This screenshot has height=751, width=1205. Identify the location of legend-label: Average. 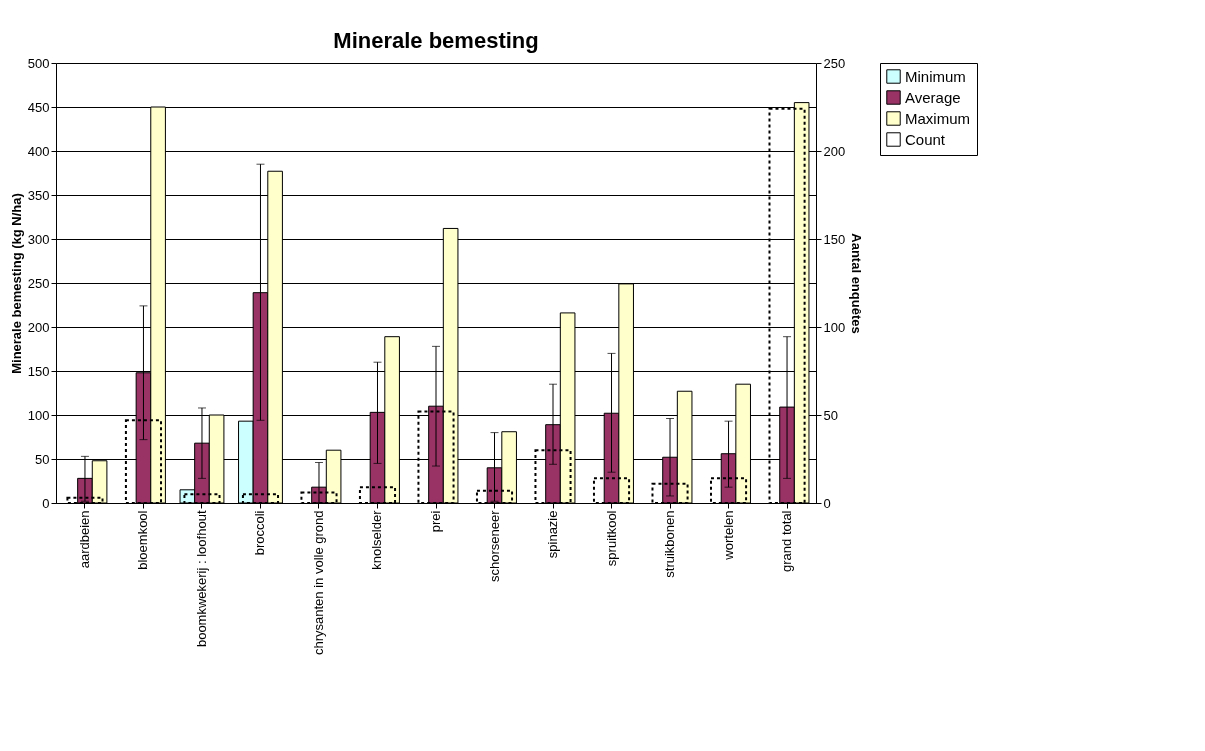
(933, 97).